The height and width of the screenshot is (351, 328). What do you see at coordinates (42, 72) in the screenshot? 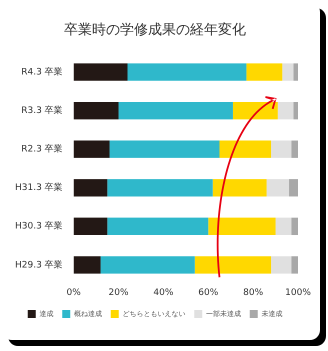
I see `y-tick-label: R4.3 卒業` at bounding box center [42, 72].